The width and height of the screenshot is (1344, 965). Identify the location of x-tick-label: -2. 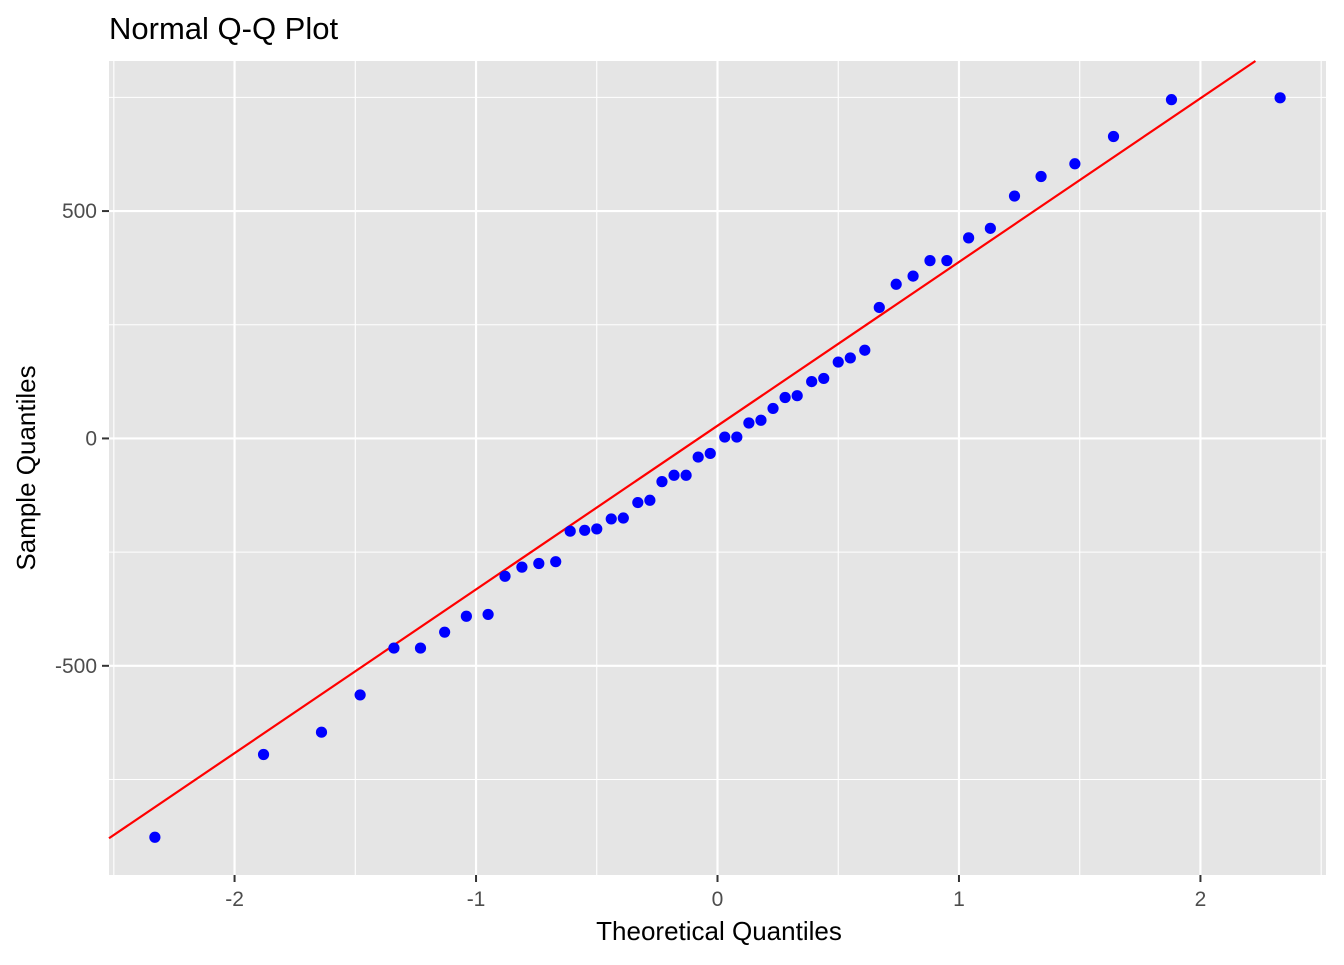
(234, 899).